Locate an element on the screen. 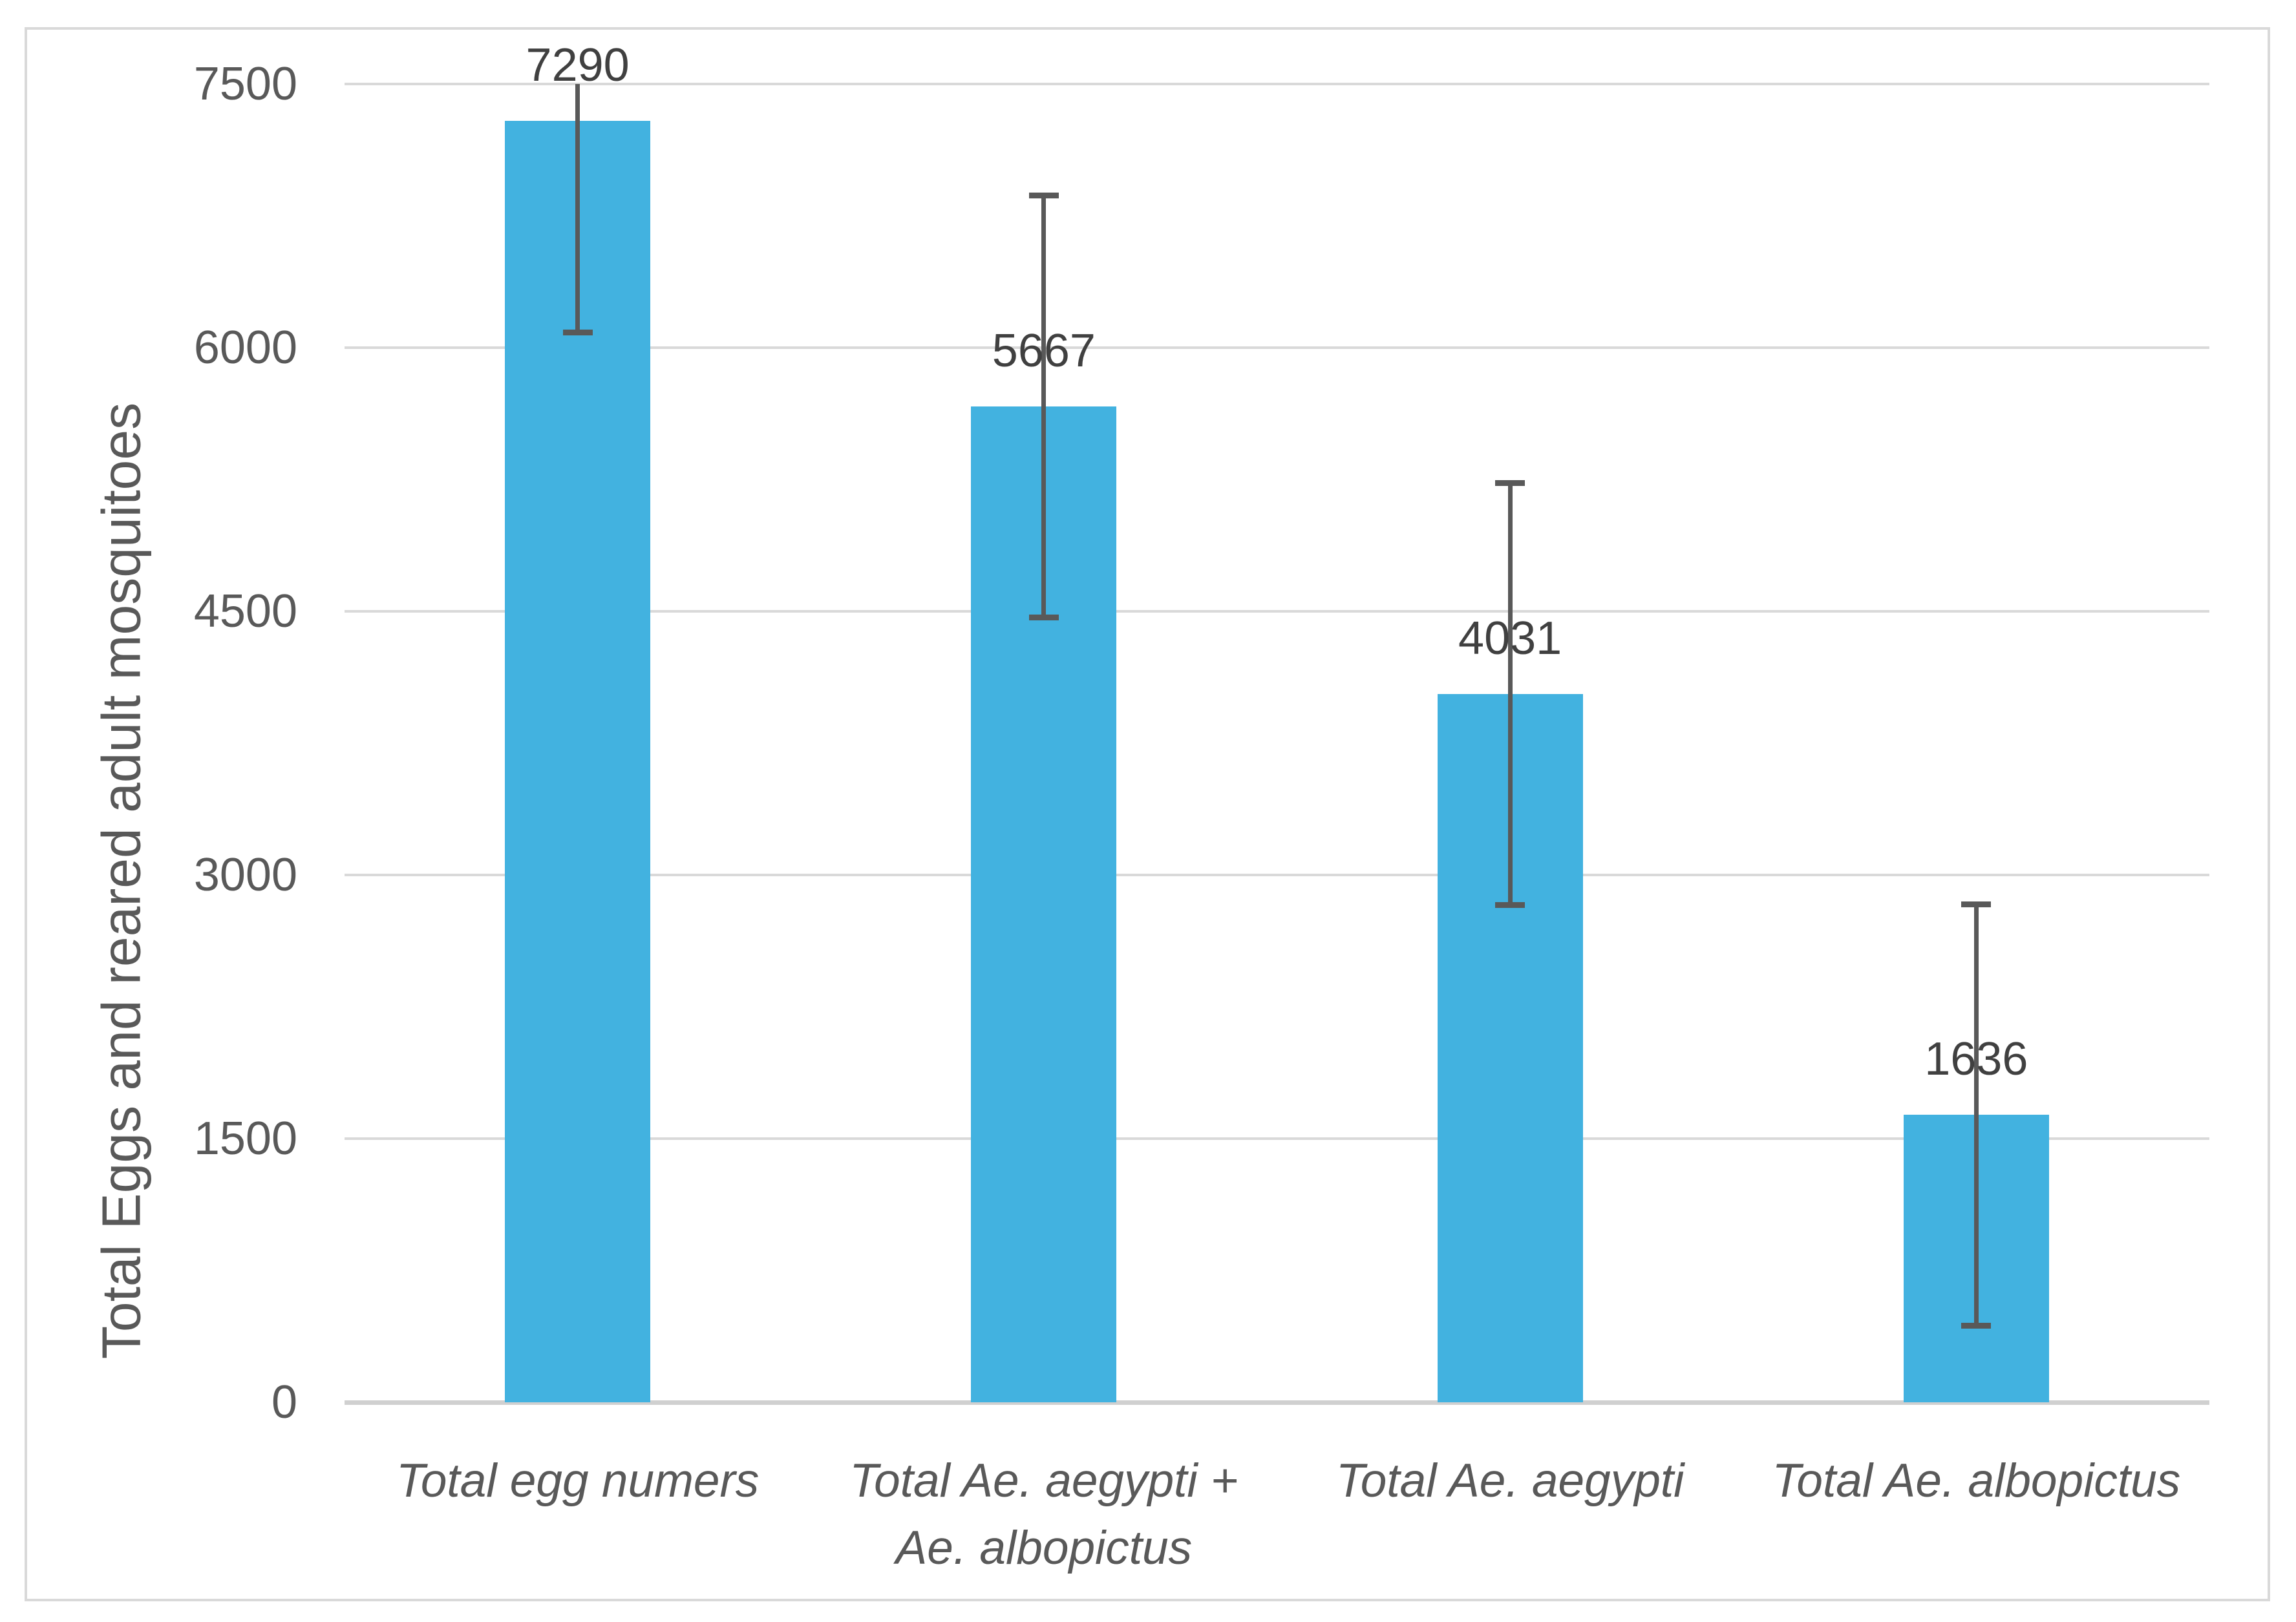 The width and height of the screenshot is (2296, 1622). x-category-label: Total Ae. aegypti + Ae. albopictus is located at coordinates (1044, 1515).